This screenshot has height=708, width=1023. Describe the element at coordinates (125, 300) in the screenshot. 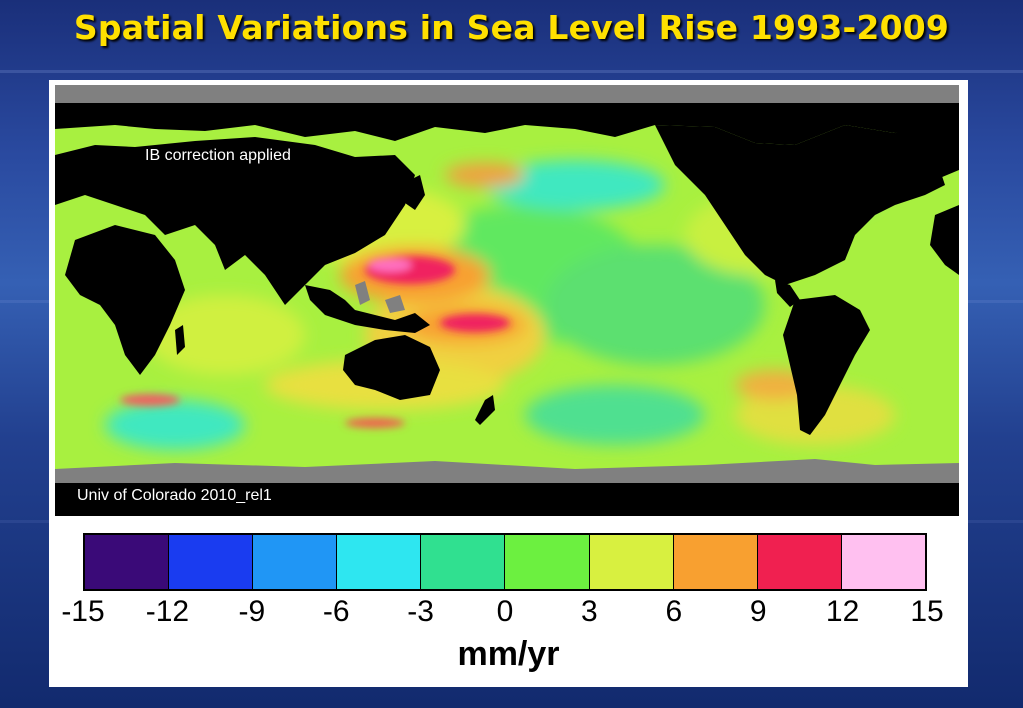

I see `africa` at that location.